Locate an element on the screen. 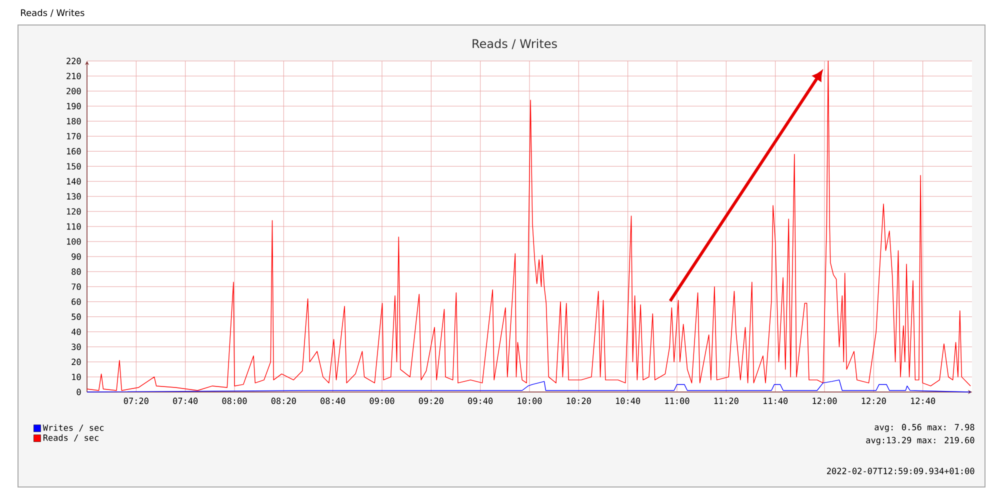 The image size is (999, 502). x-tick-label: 08:40 is located at coordinates (333, 401).